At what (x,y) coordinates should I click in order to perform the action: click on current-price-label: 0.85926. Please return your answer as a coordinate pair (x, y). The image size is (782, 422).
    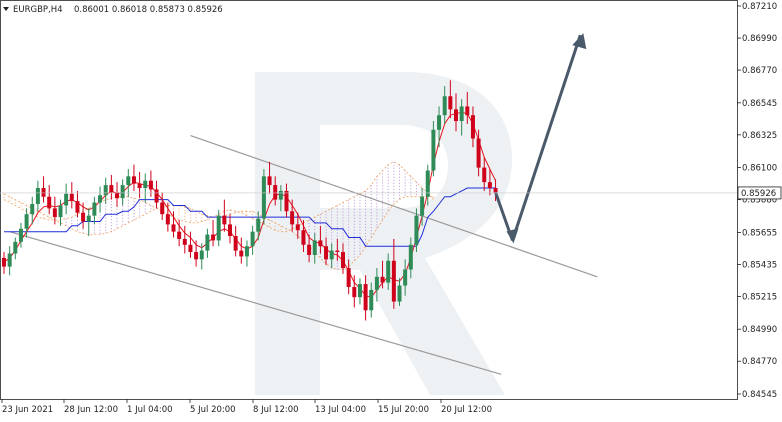
    Looking at the image, I should click on (758, 194).